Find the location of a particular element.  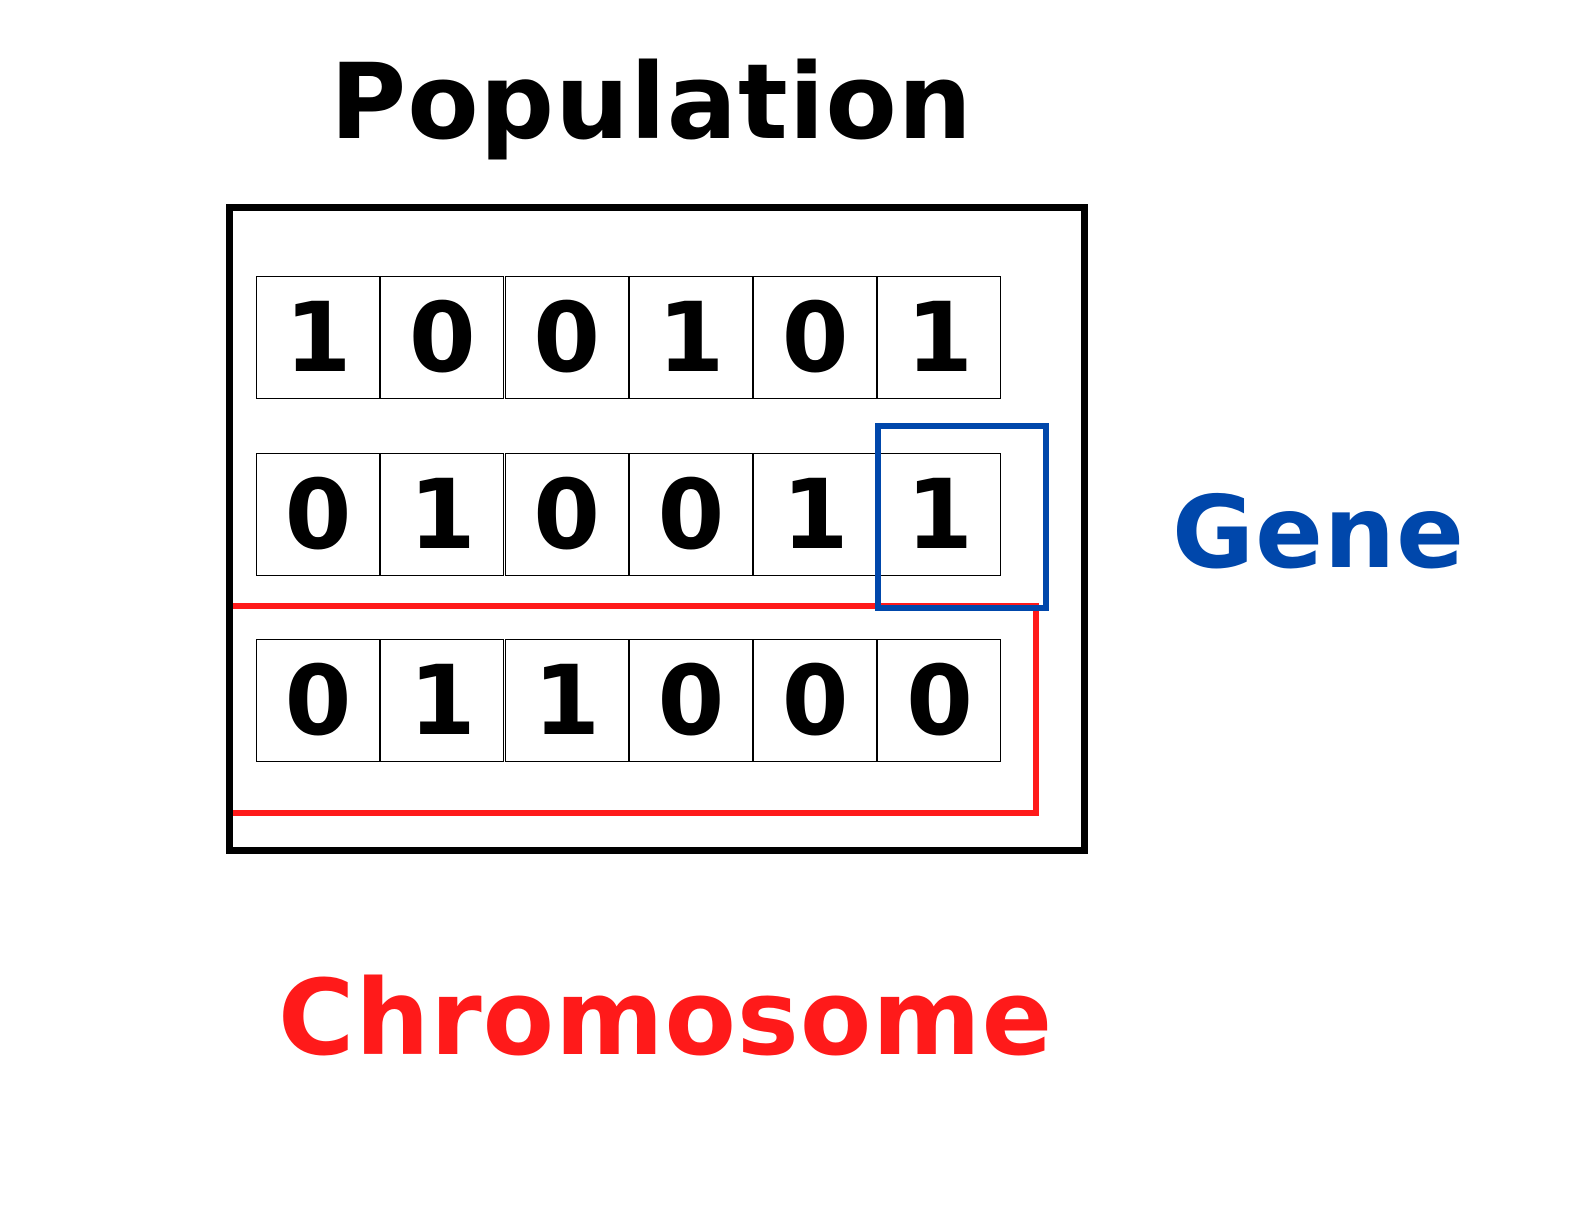

chromosome-row-2: 0 1 0 0 1 1 is located at coordinates (629, 514).